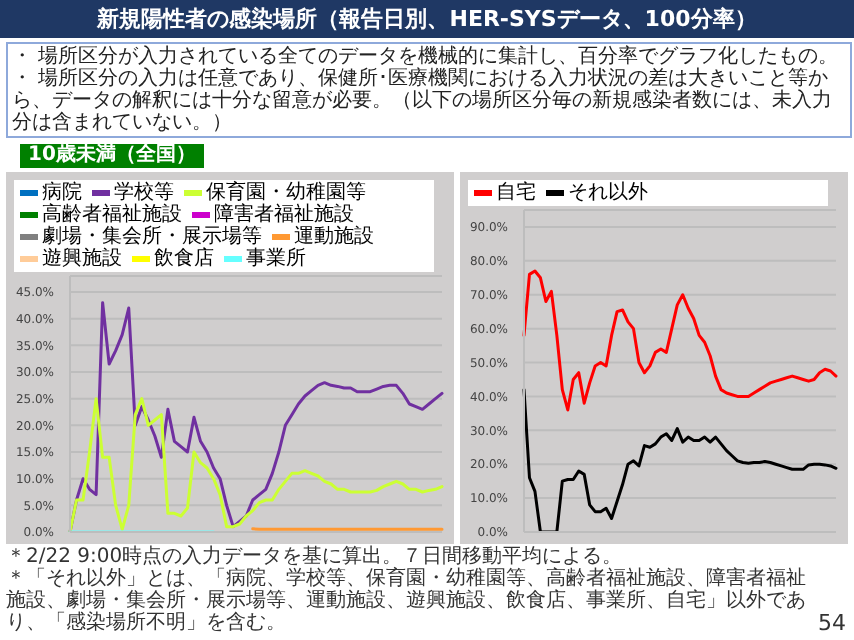  What do you see at coordinates (832, 623) in the screenshot?
I see `text: 54` at bounding box center [832, 623].